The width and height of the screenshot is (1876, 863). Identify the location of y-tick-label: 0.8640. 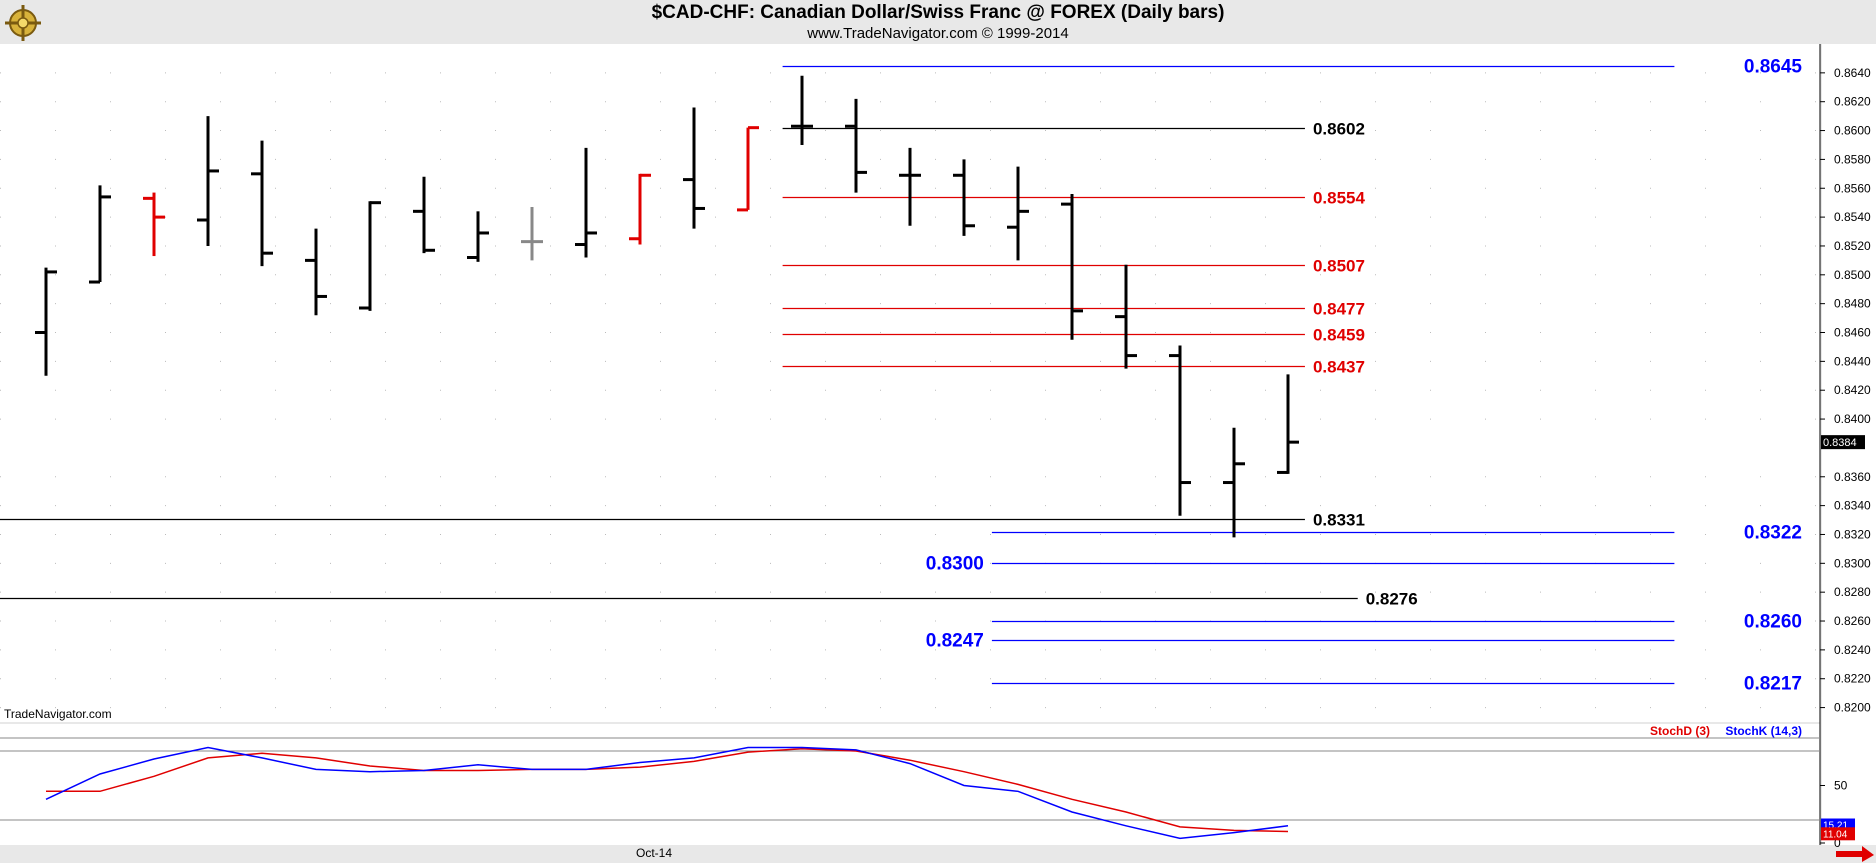
(1852, 73).